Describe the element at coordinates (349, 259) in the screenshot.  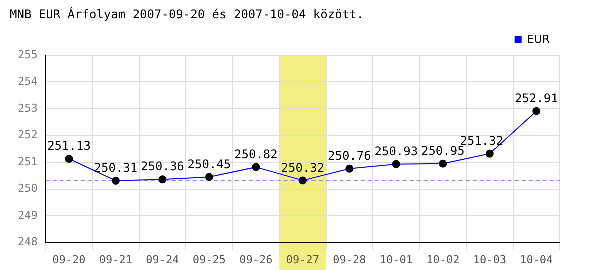
I see `x-tick-label: 09-28` at that location.